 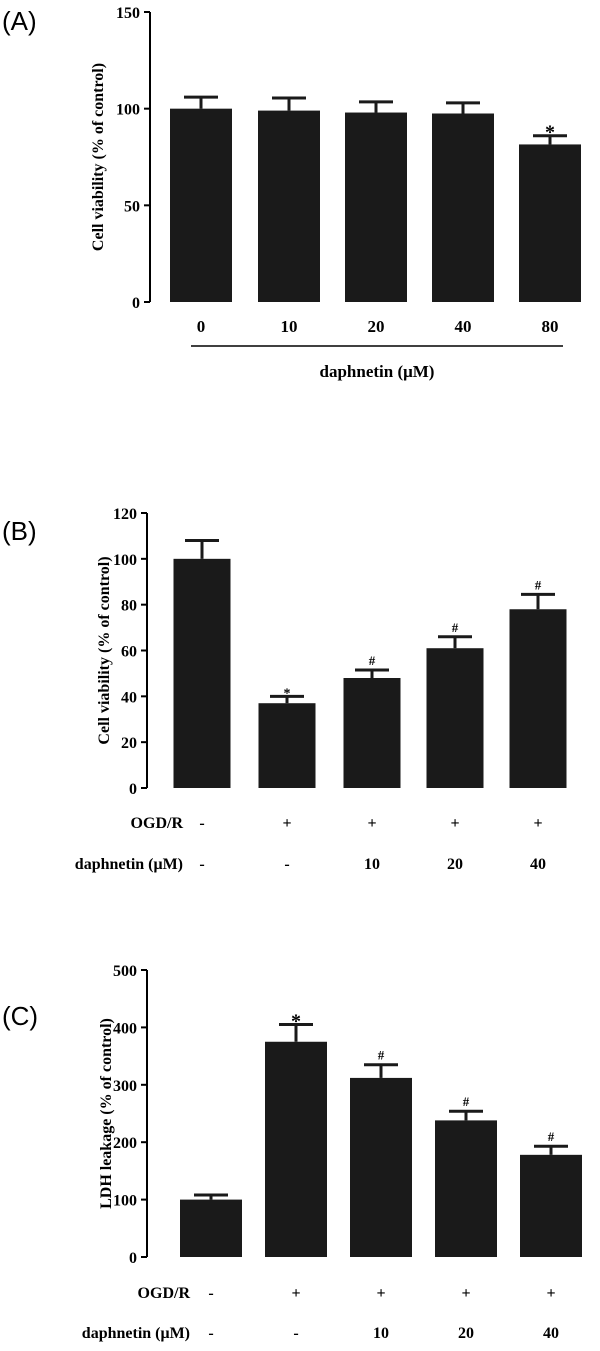 What do you see at coordinates (128, 13) in the screenshot?
I see `y-tick-label: 150` at bounding box center [128, 13].